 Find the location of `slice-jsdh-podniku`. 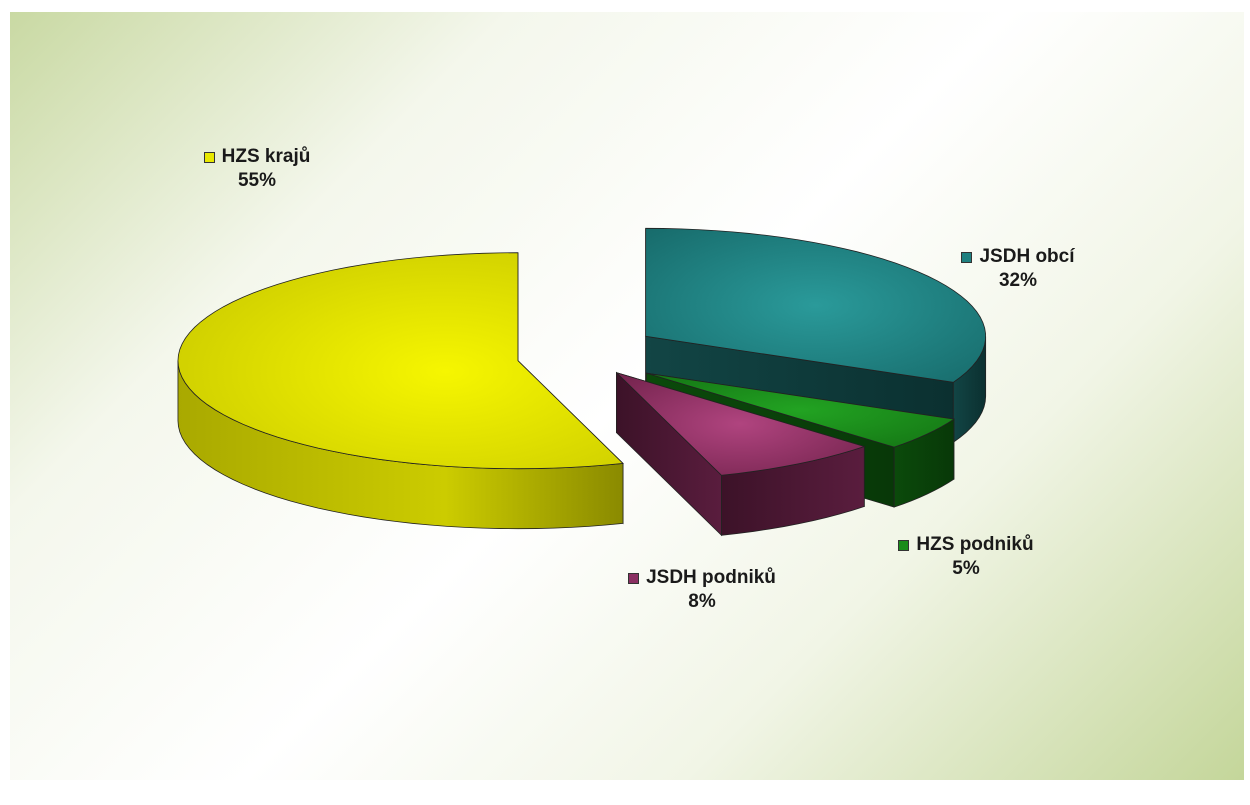

slice-jsdh-podniku is located at coordinates (741, 454).